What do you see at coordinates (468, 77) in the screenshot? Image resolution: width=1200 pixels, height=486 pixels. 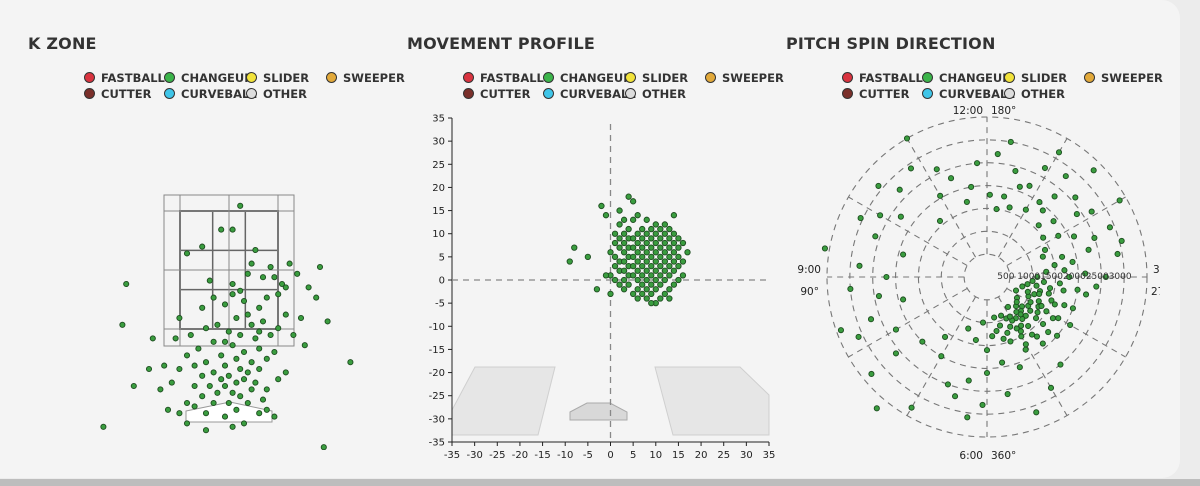 I see `legend-swatch-fastball` at bounding box center [468, 77].